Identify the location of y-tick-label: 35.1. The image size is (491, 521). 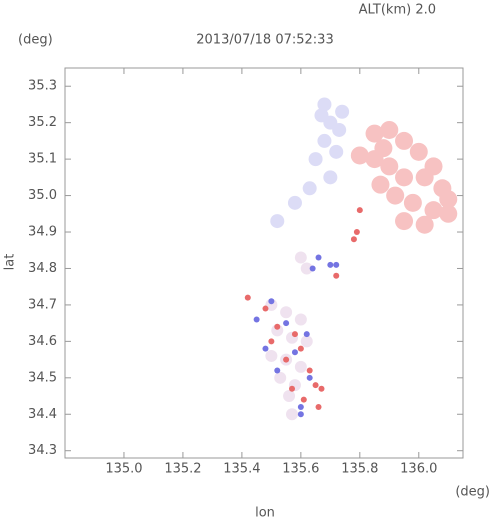
(42, 159).